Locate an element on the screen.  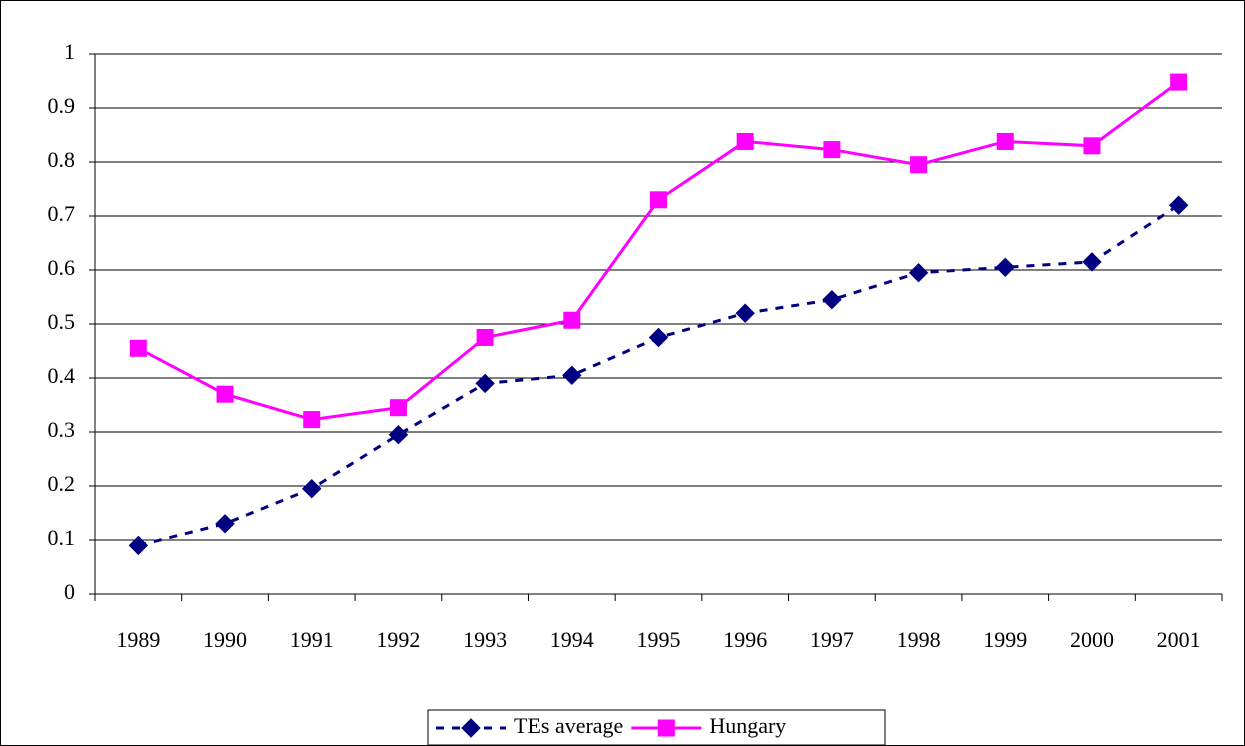
x-tick-label: 1995 is located at coordinates (659, 639).